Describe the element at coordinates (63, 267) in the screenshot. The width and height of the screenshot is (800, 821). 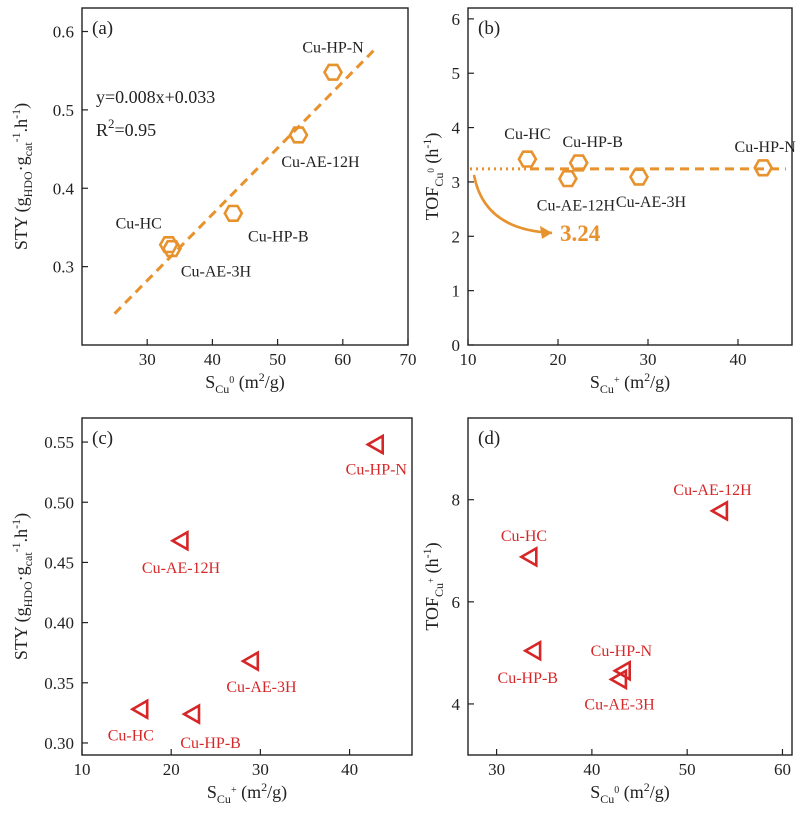
I see `y-tick-label: 0.3` at that location.